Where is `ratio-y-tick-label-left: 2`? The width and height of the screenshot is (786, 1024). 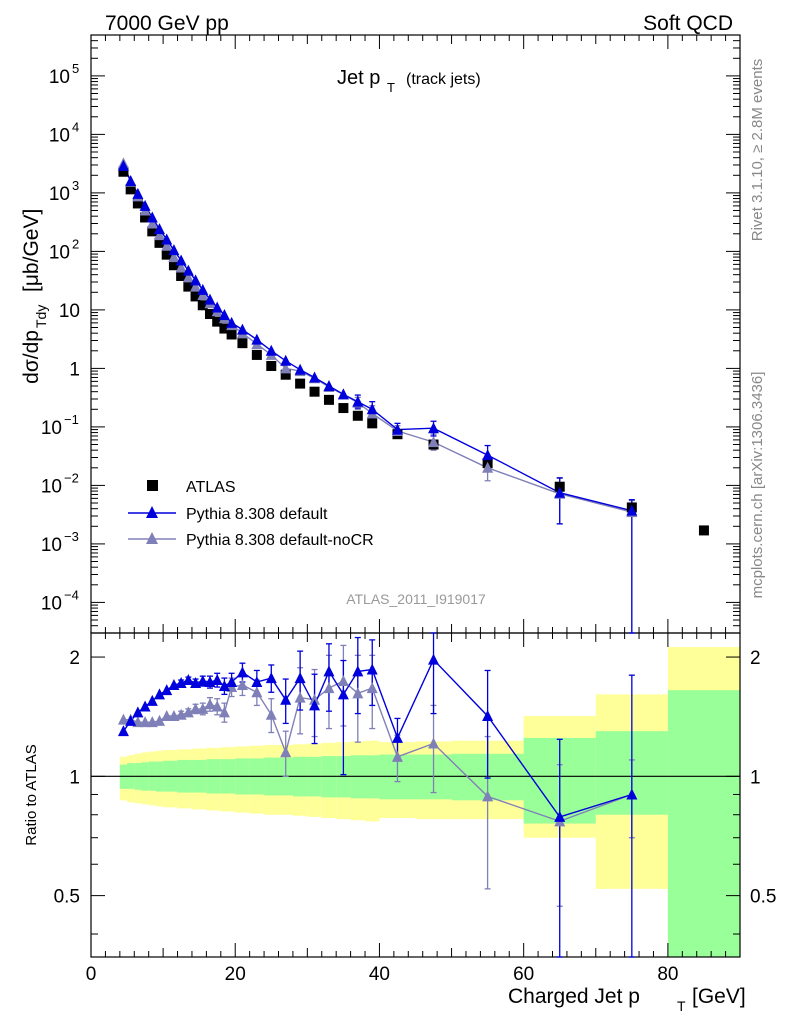 ratio-y-tick-label-left: 2 is located at coordinates (74, 658).